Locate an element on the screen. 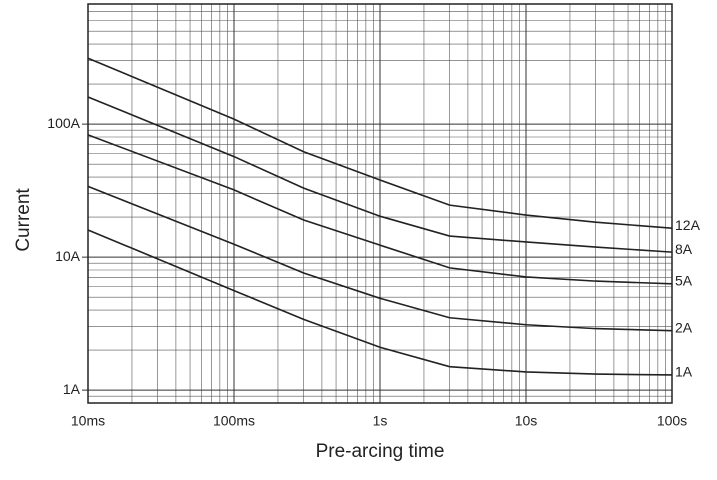 The image size is (717, 480). x-tick-label: 100ms is located at coordinates (234, 421).